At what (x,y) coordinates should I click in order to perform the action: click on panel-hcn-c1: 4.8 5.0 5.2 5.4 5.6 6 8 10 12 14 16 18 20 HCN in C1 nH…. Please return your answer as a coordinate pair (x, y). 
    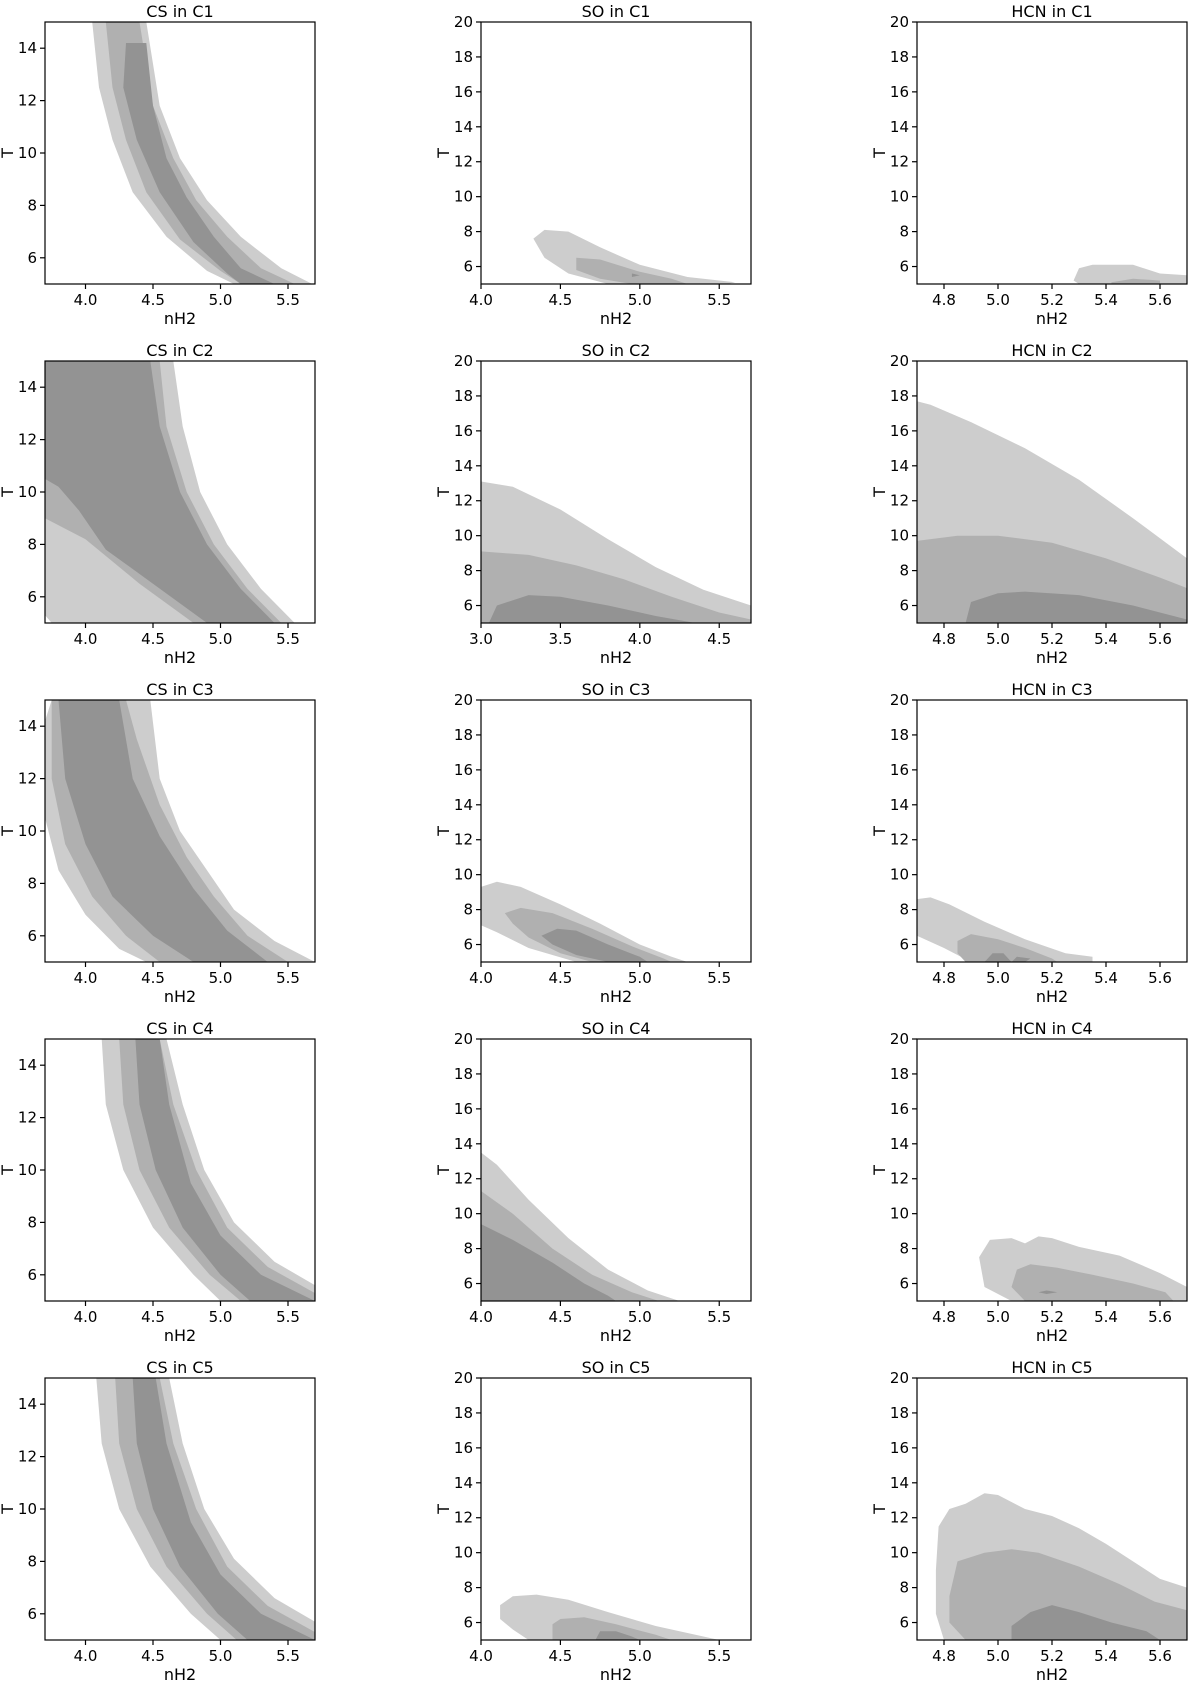
    Looking at the image, I should click on (1029, 165).